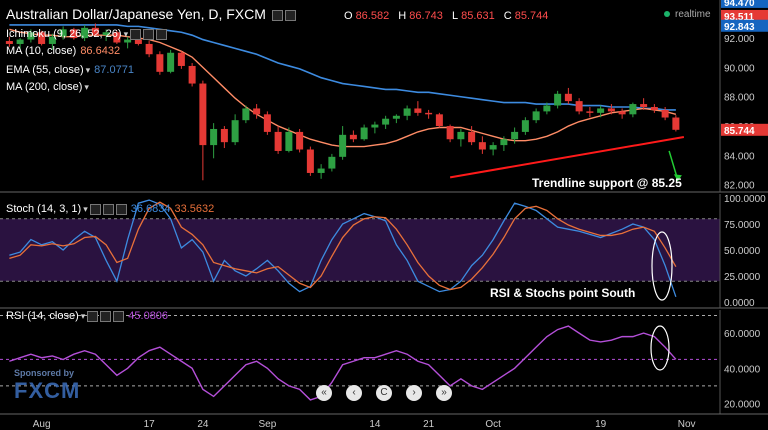 The height and width of the screenshot is (430, 768). What do you see at coordinates (563, 293) in the screenshot?
I see `oscillator-annotation: RSI & Stochs point South` at bounding box center [563, 293].